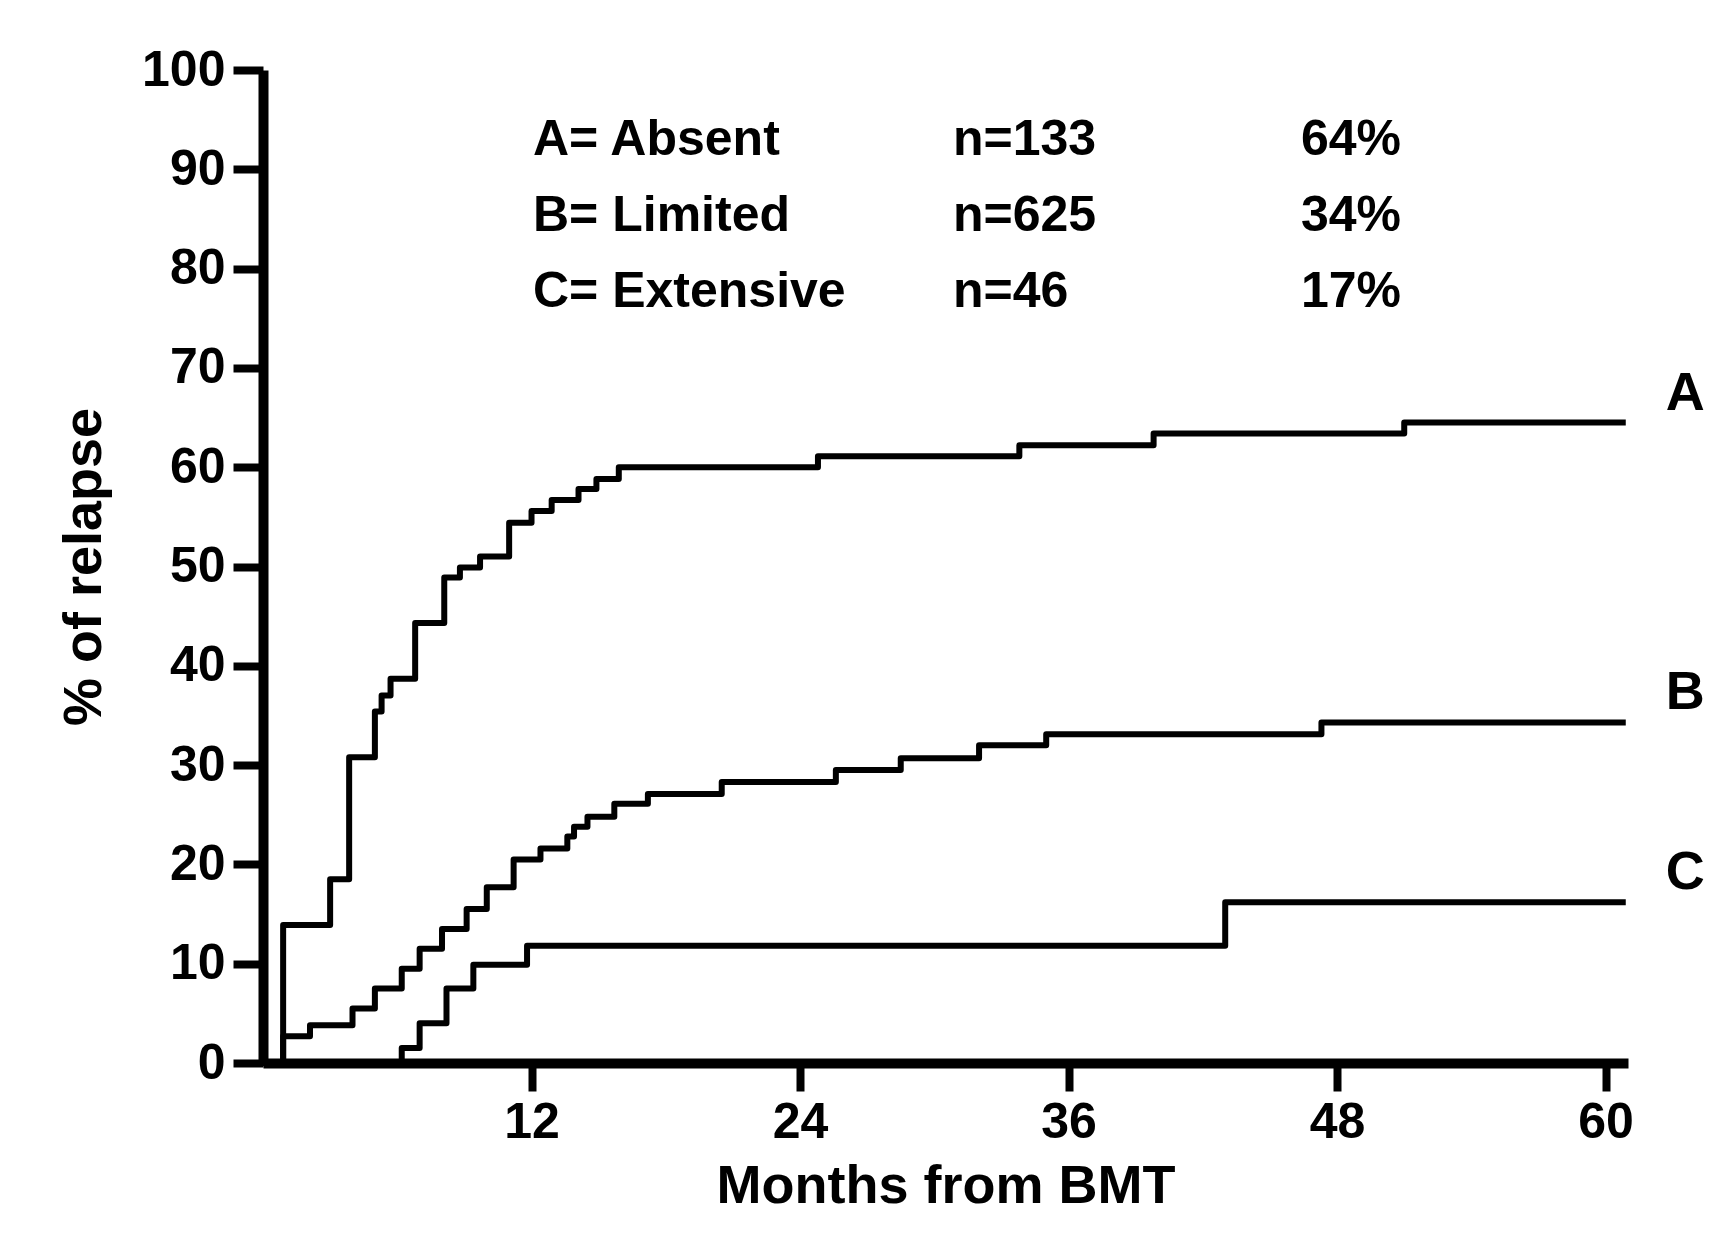  What do you see at coordinates (1025, 214) in the screenshot?
I see `annotation: n=625` at bounding box center [1025, 214].